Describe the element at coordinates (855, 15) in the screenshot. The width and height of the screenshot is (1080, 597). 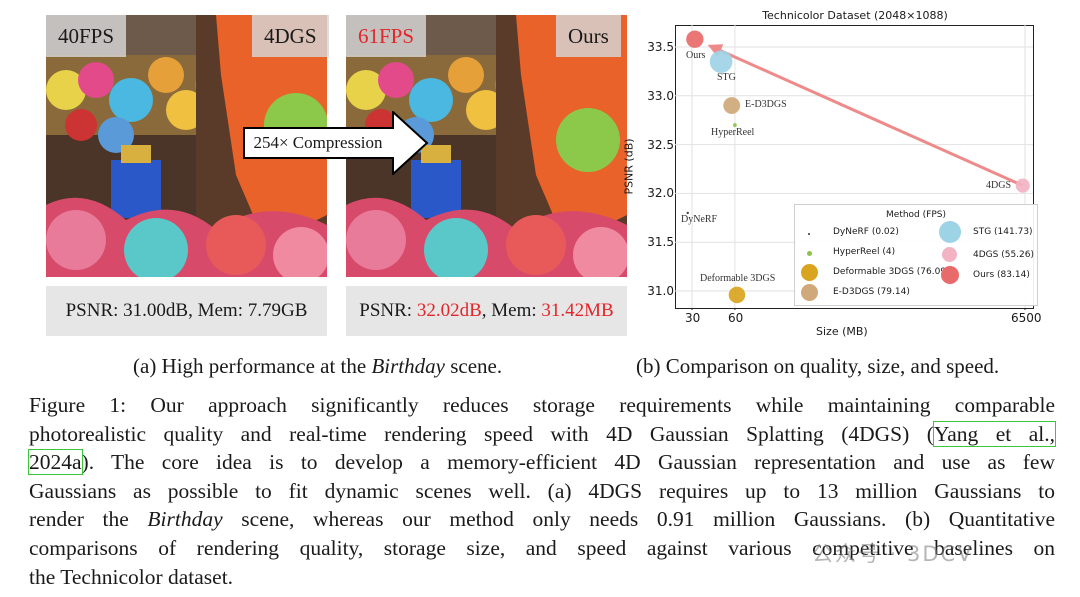
I see `chart-title: Technicolor Dataset (2048×1088)` at that location.